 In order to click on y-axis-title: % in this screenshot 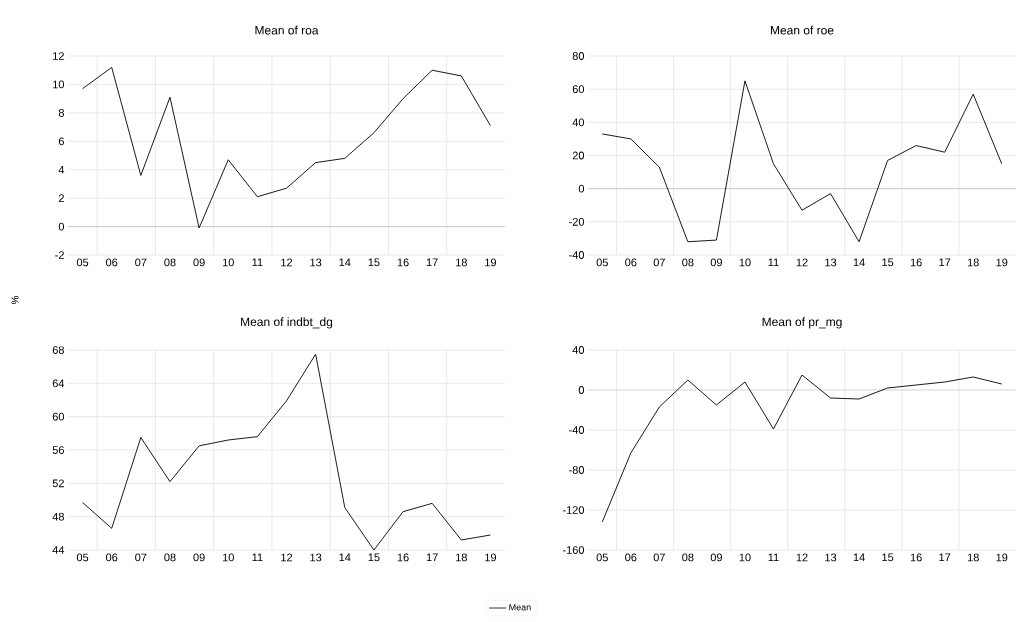, I will do `click(15, 300)`.